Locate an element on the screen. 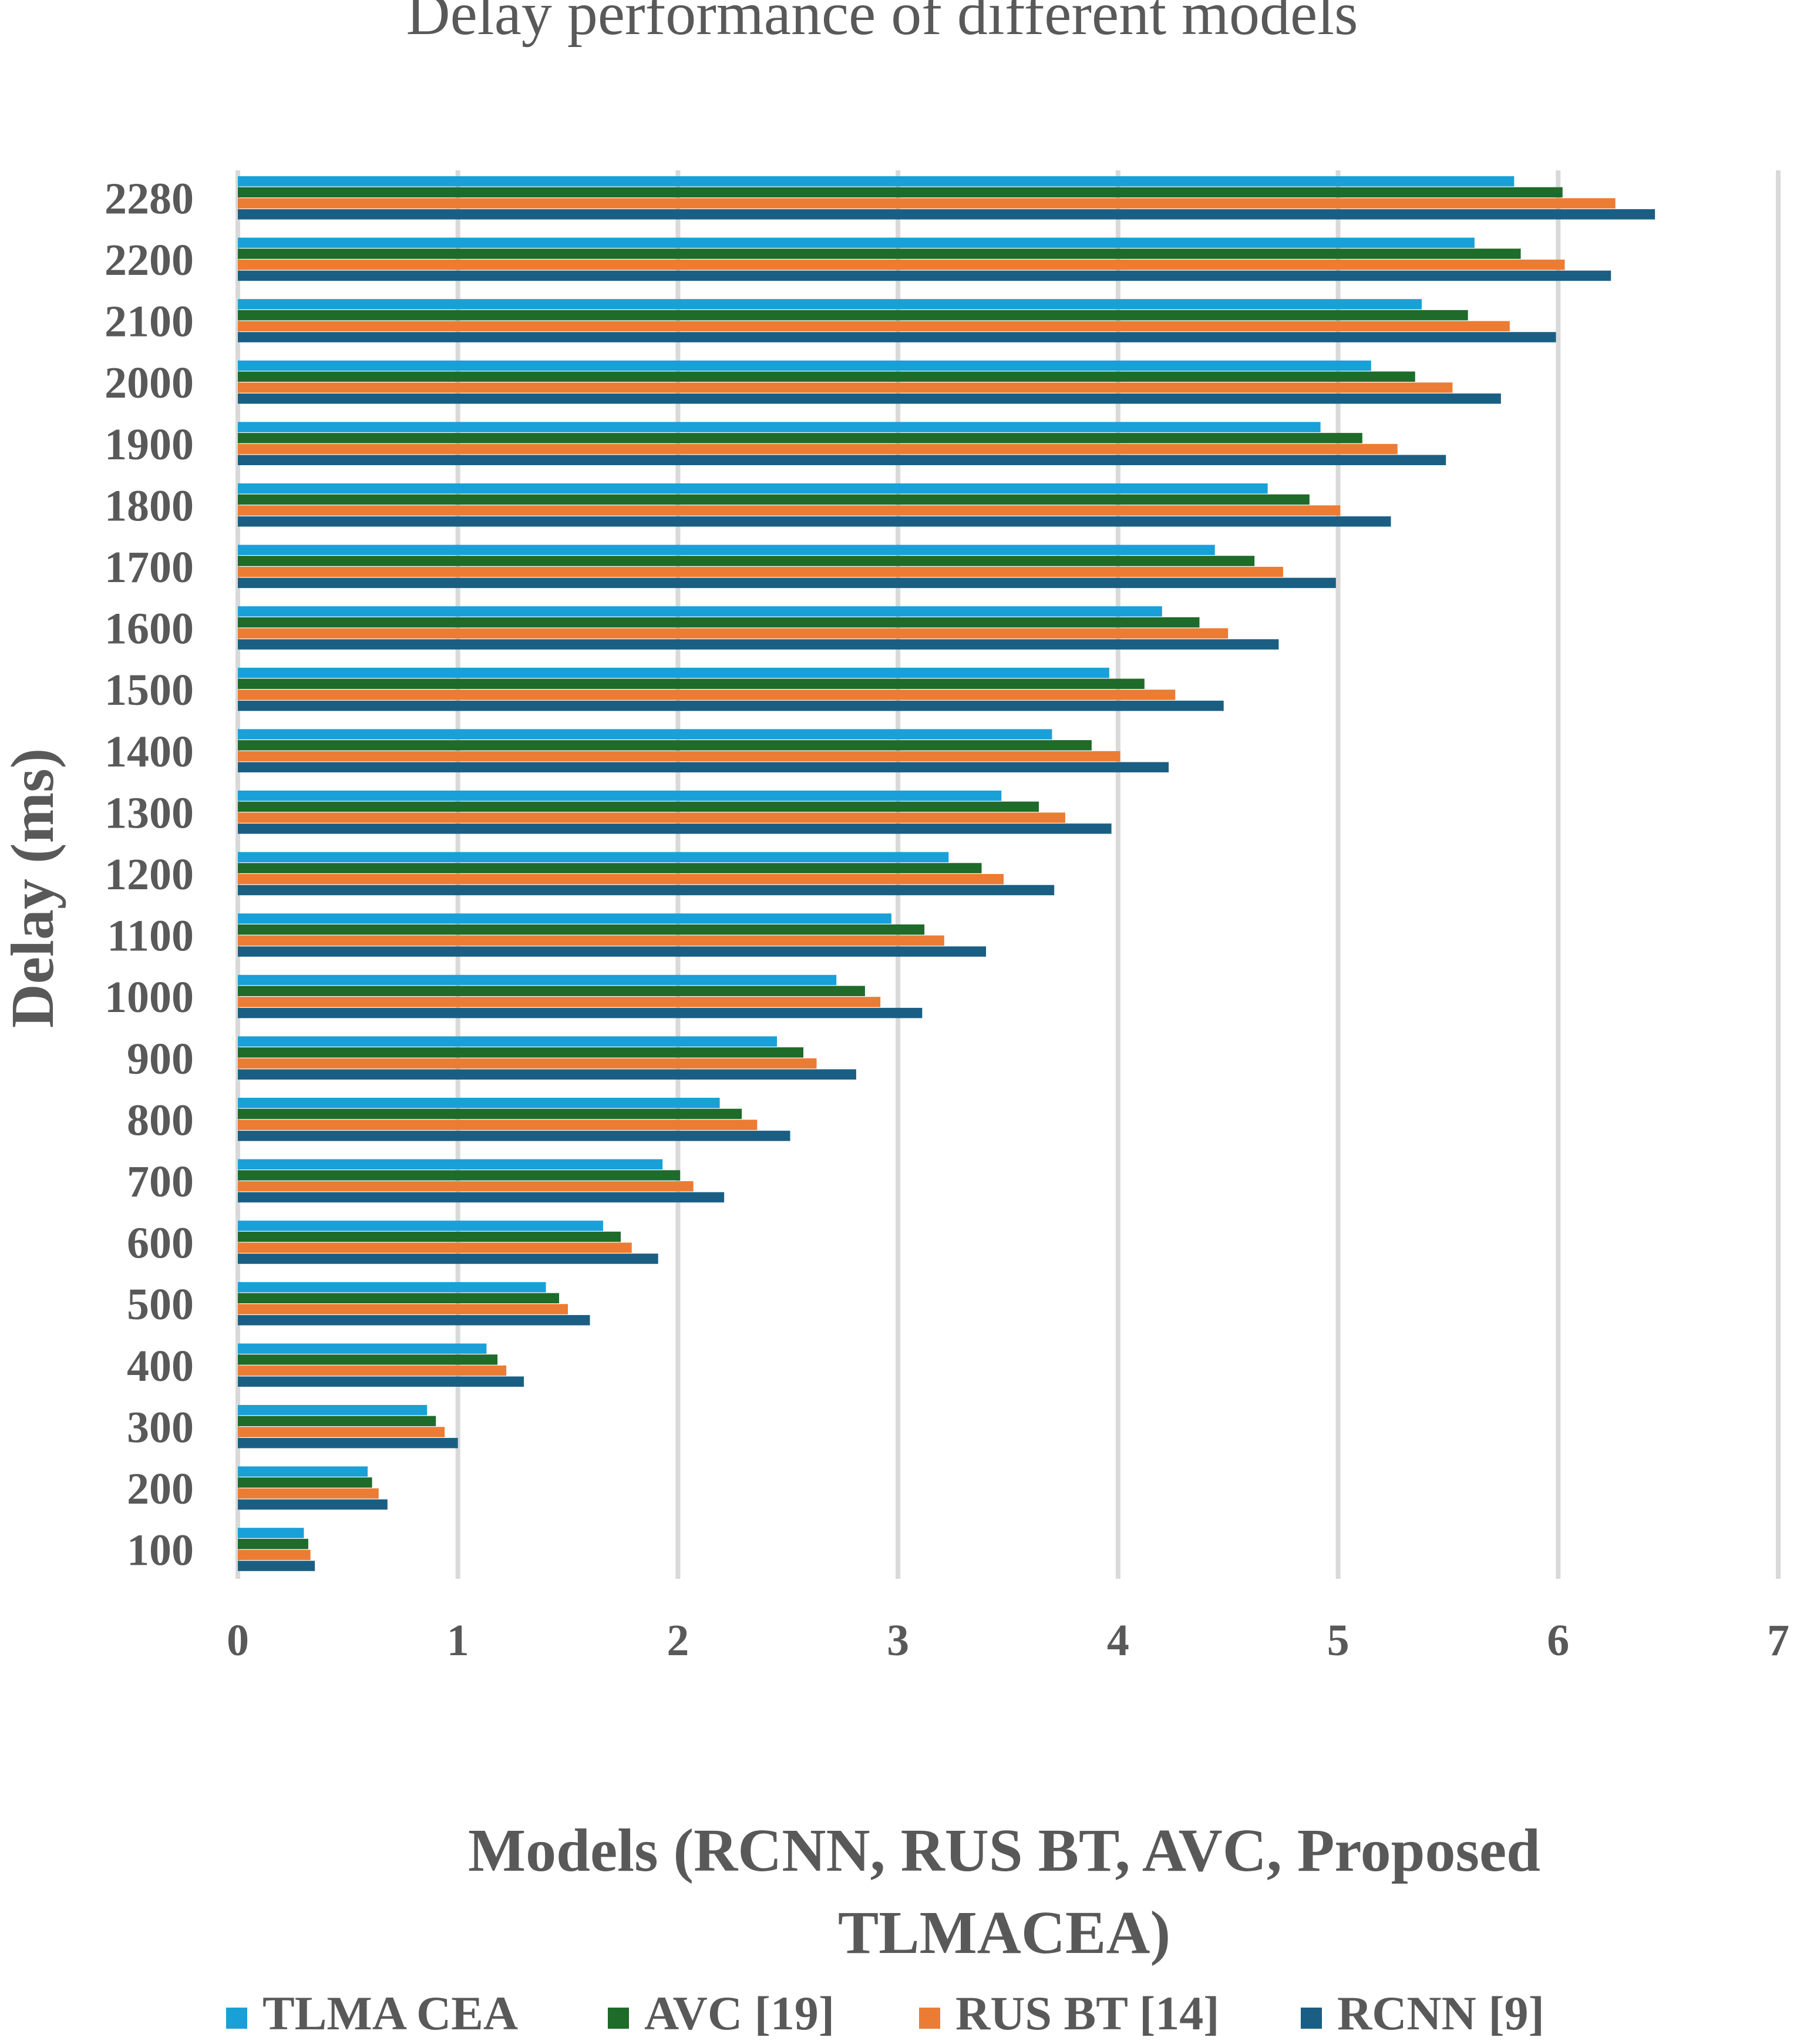  bar-1200-s0 is located at coordinates (593, 858).